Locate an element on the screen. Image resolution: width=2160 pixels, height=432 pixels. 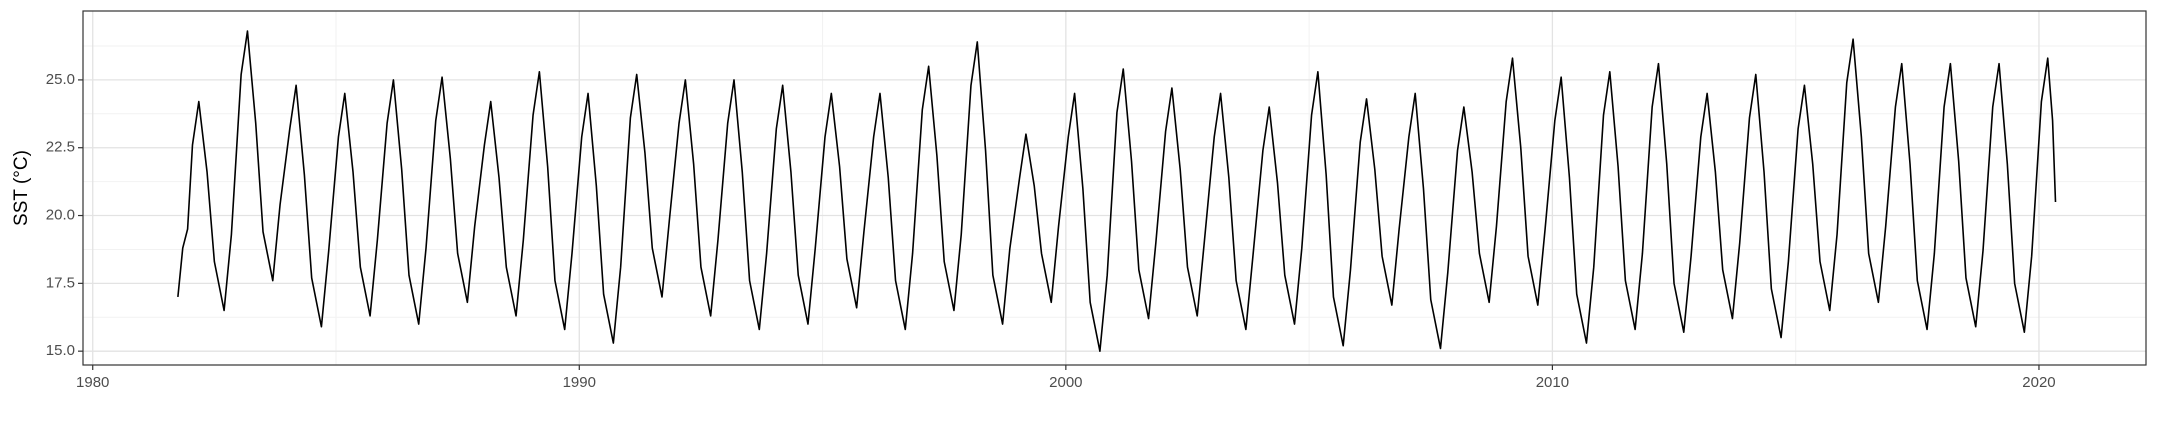
x-tick-label: 1980 is located at coordinates (92, 382).